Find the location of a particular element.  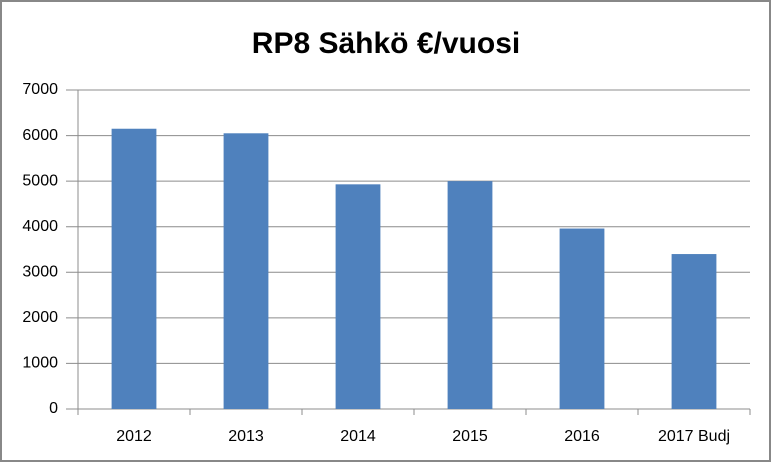

y-tick-label: 2000 is located at coordinates (40, 317).